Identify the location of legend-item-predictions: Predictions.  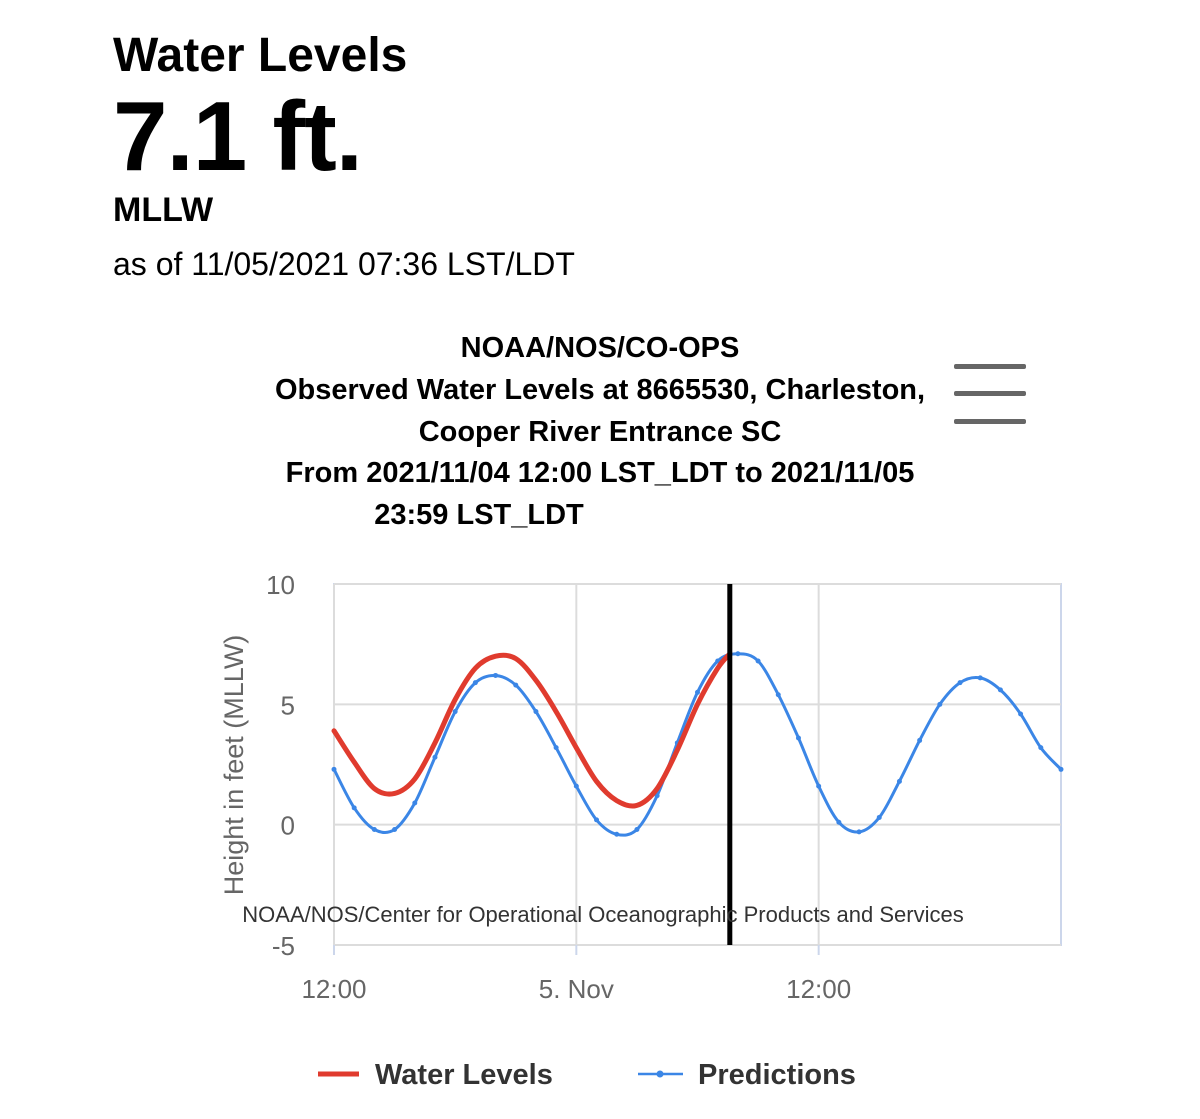
(747, 1075).